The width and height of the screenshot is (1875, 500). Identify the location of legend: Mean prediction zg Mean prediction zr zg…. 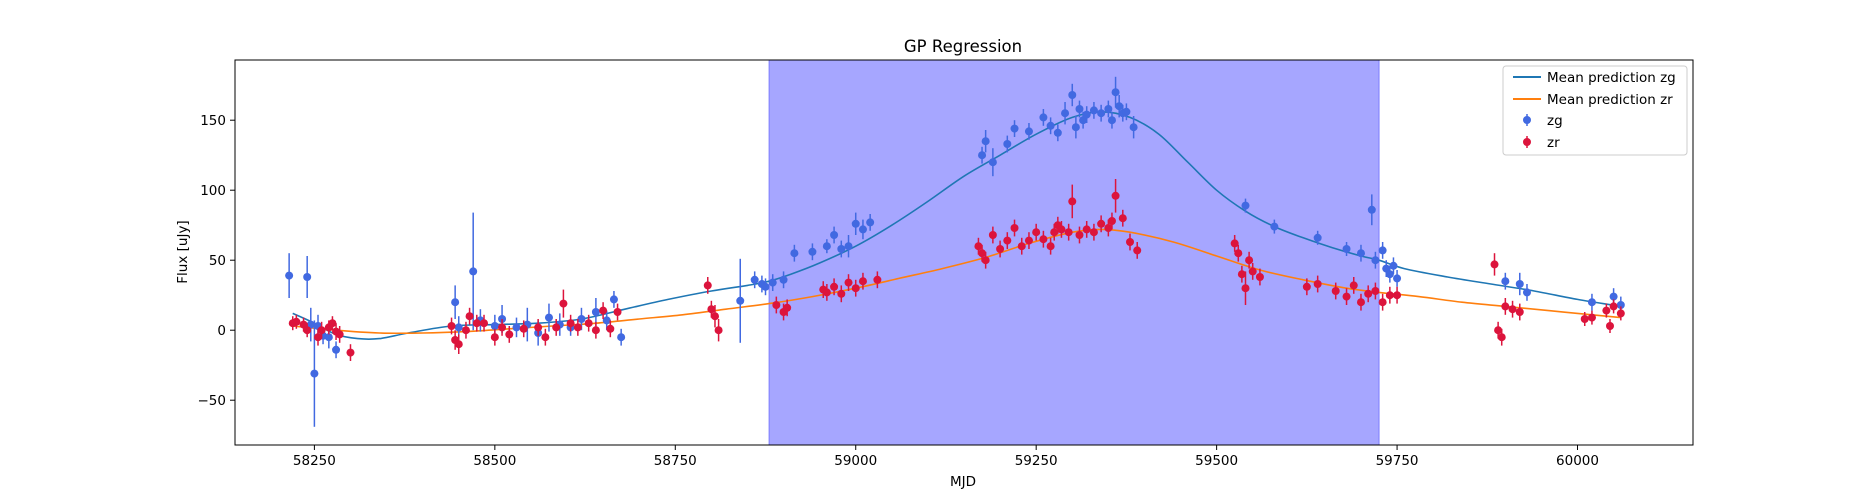
(1595, 110).